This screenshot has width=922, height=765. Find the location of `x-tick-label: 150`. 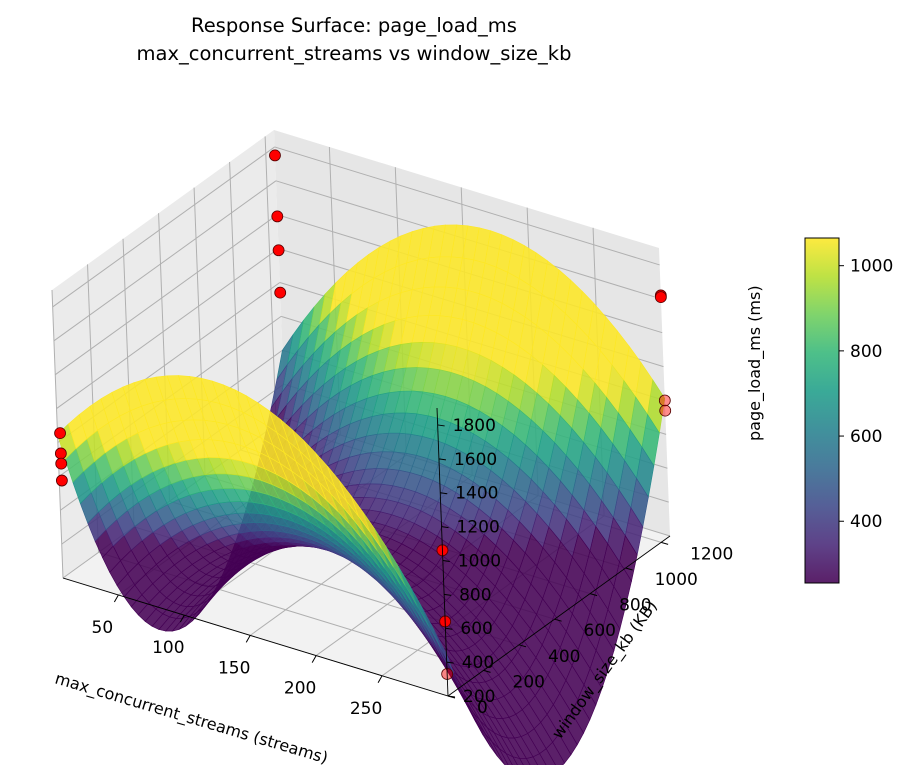

x-tick-label: 150 is located at coordinates (234, 668).